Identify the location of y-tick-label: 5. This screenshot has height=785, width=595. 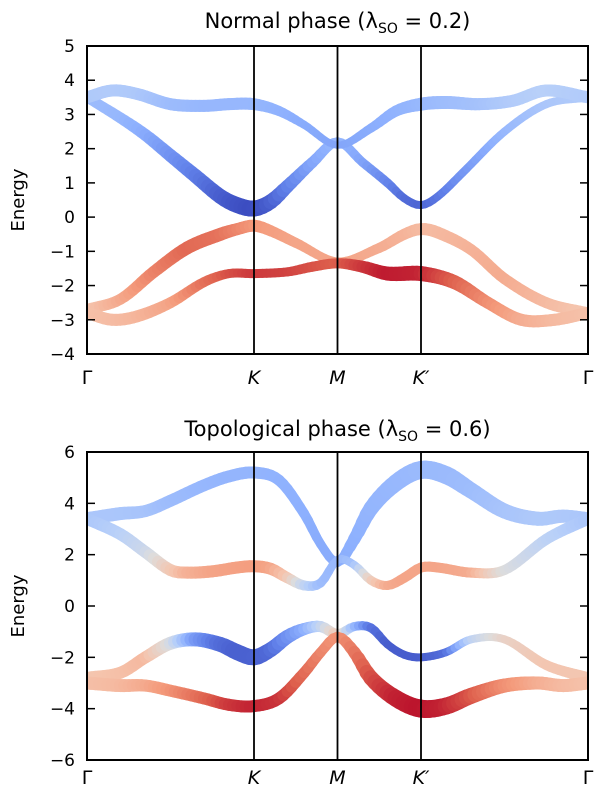
(69, 47).